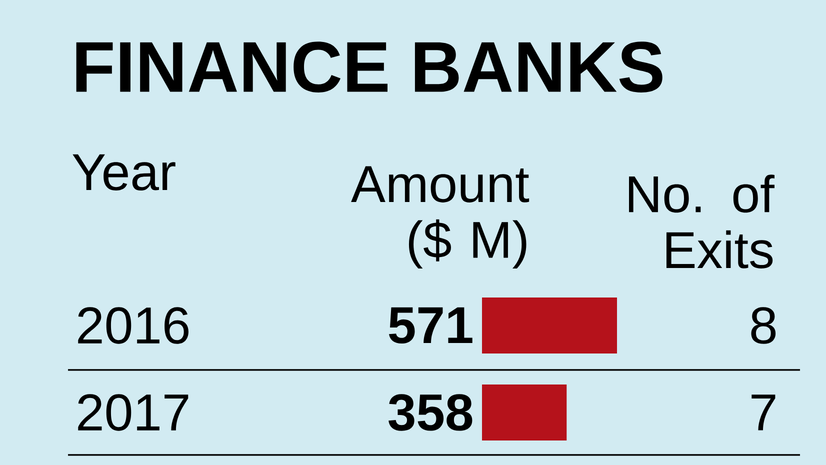 This screenshot has width=826, height=465. I want to click on data-label: 8, so click(763, 325).